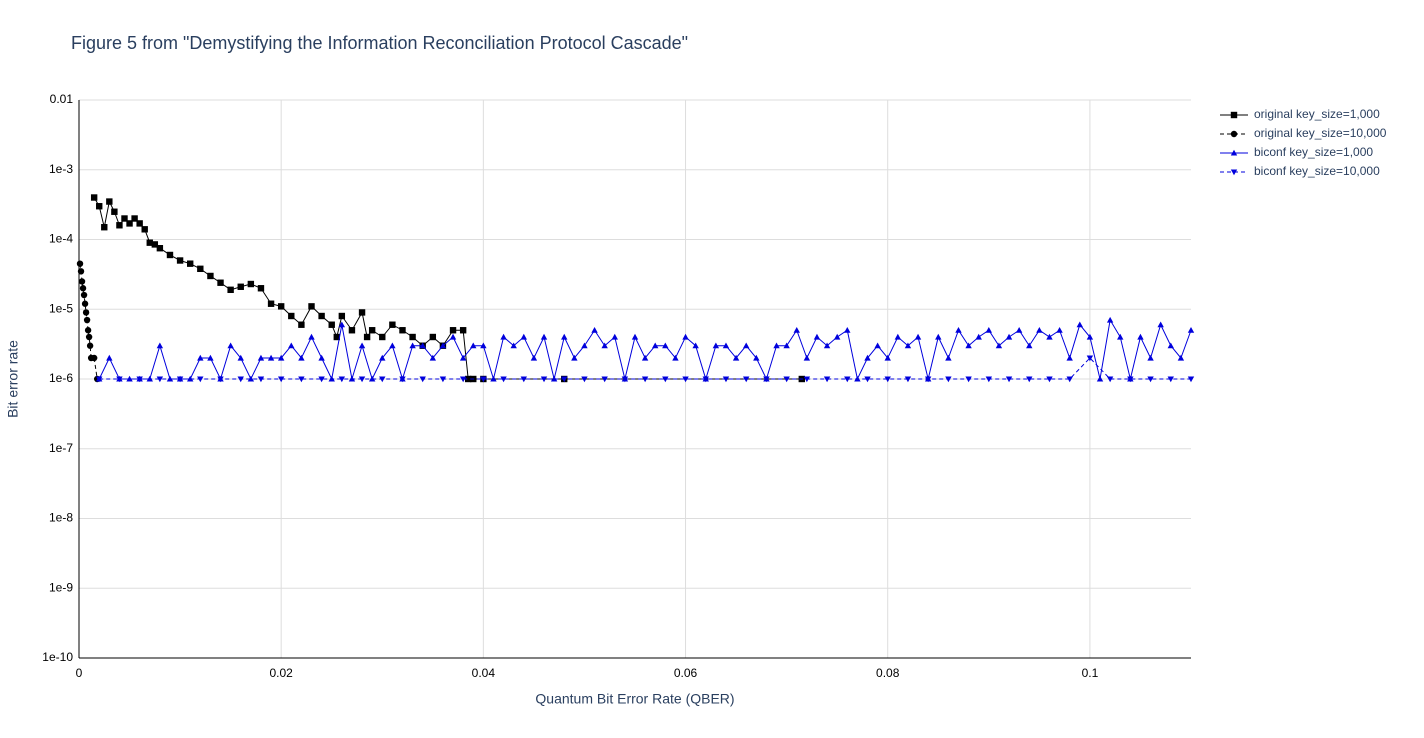 This screenshot has height=738, width=1424. I want to click on y-tick-label: 1e-5, so click(61, 308).